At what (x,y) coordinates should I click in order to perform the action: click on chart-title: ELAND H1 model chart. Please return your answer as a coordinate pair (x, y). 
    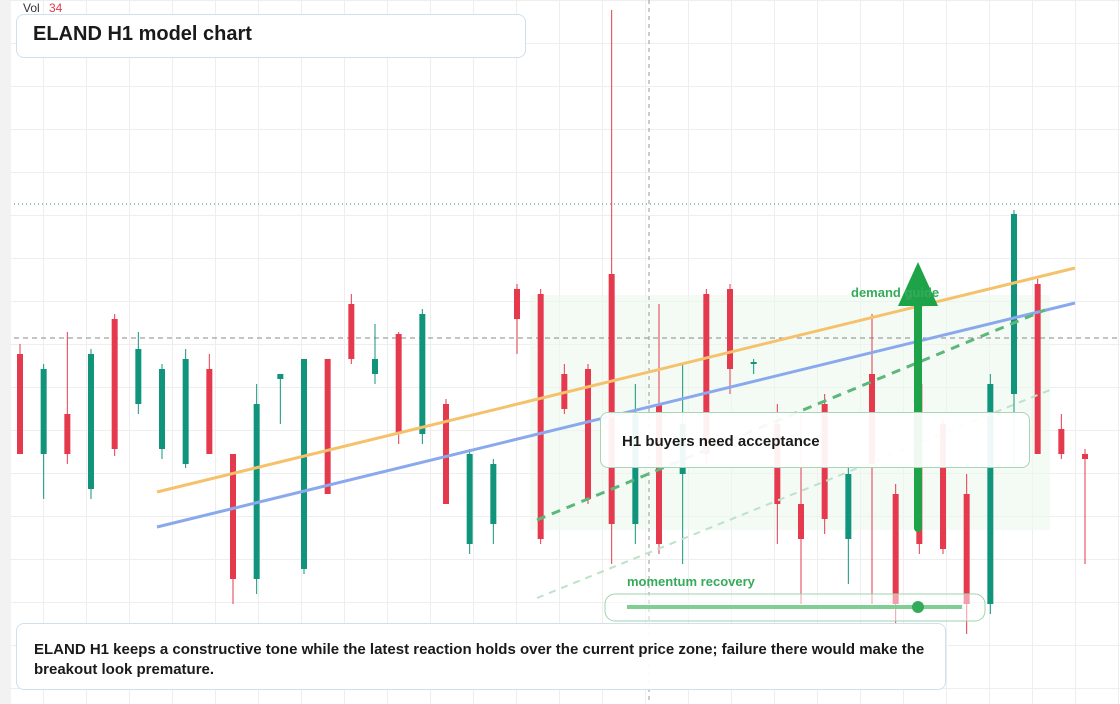
    Looking at the image, I should click on (271, 36).